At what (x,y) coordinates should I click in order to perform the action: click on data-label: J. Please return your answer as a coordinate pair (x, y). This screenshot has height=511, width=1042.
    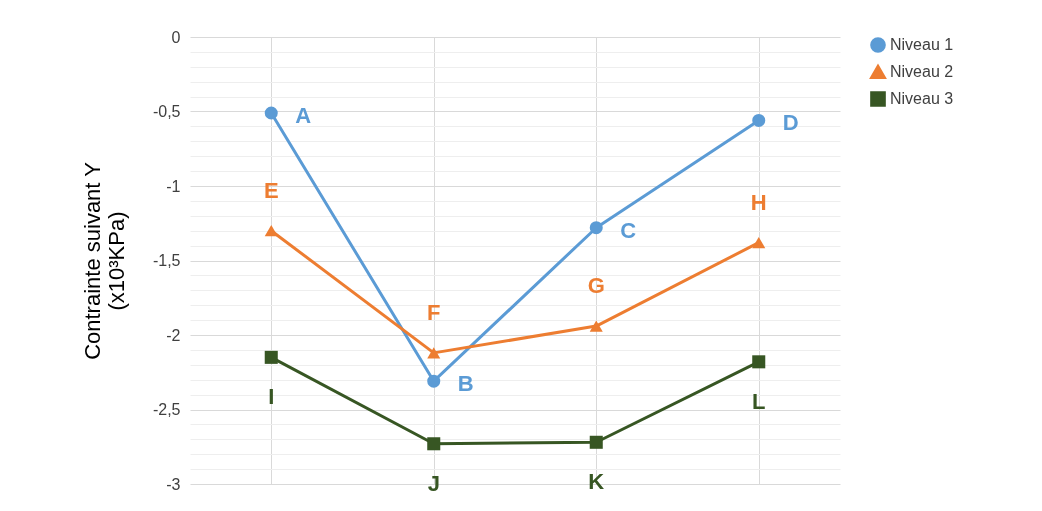
    Looking at the image, I should click on (433, 483).